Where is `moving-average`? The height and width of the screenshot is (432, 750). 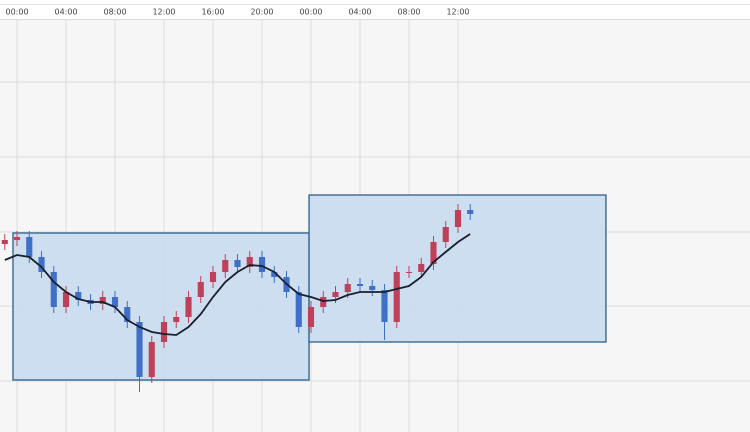 moving-average is located at coordinates (237, 284).